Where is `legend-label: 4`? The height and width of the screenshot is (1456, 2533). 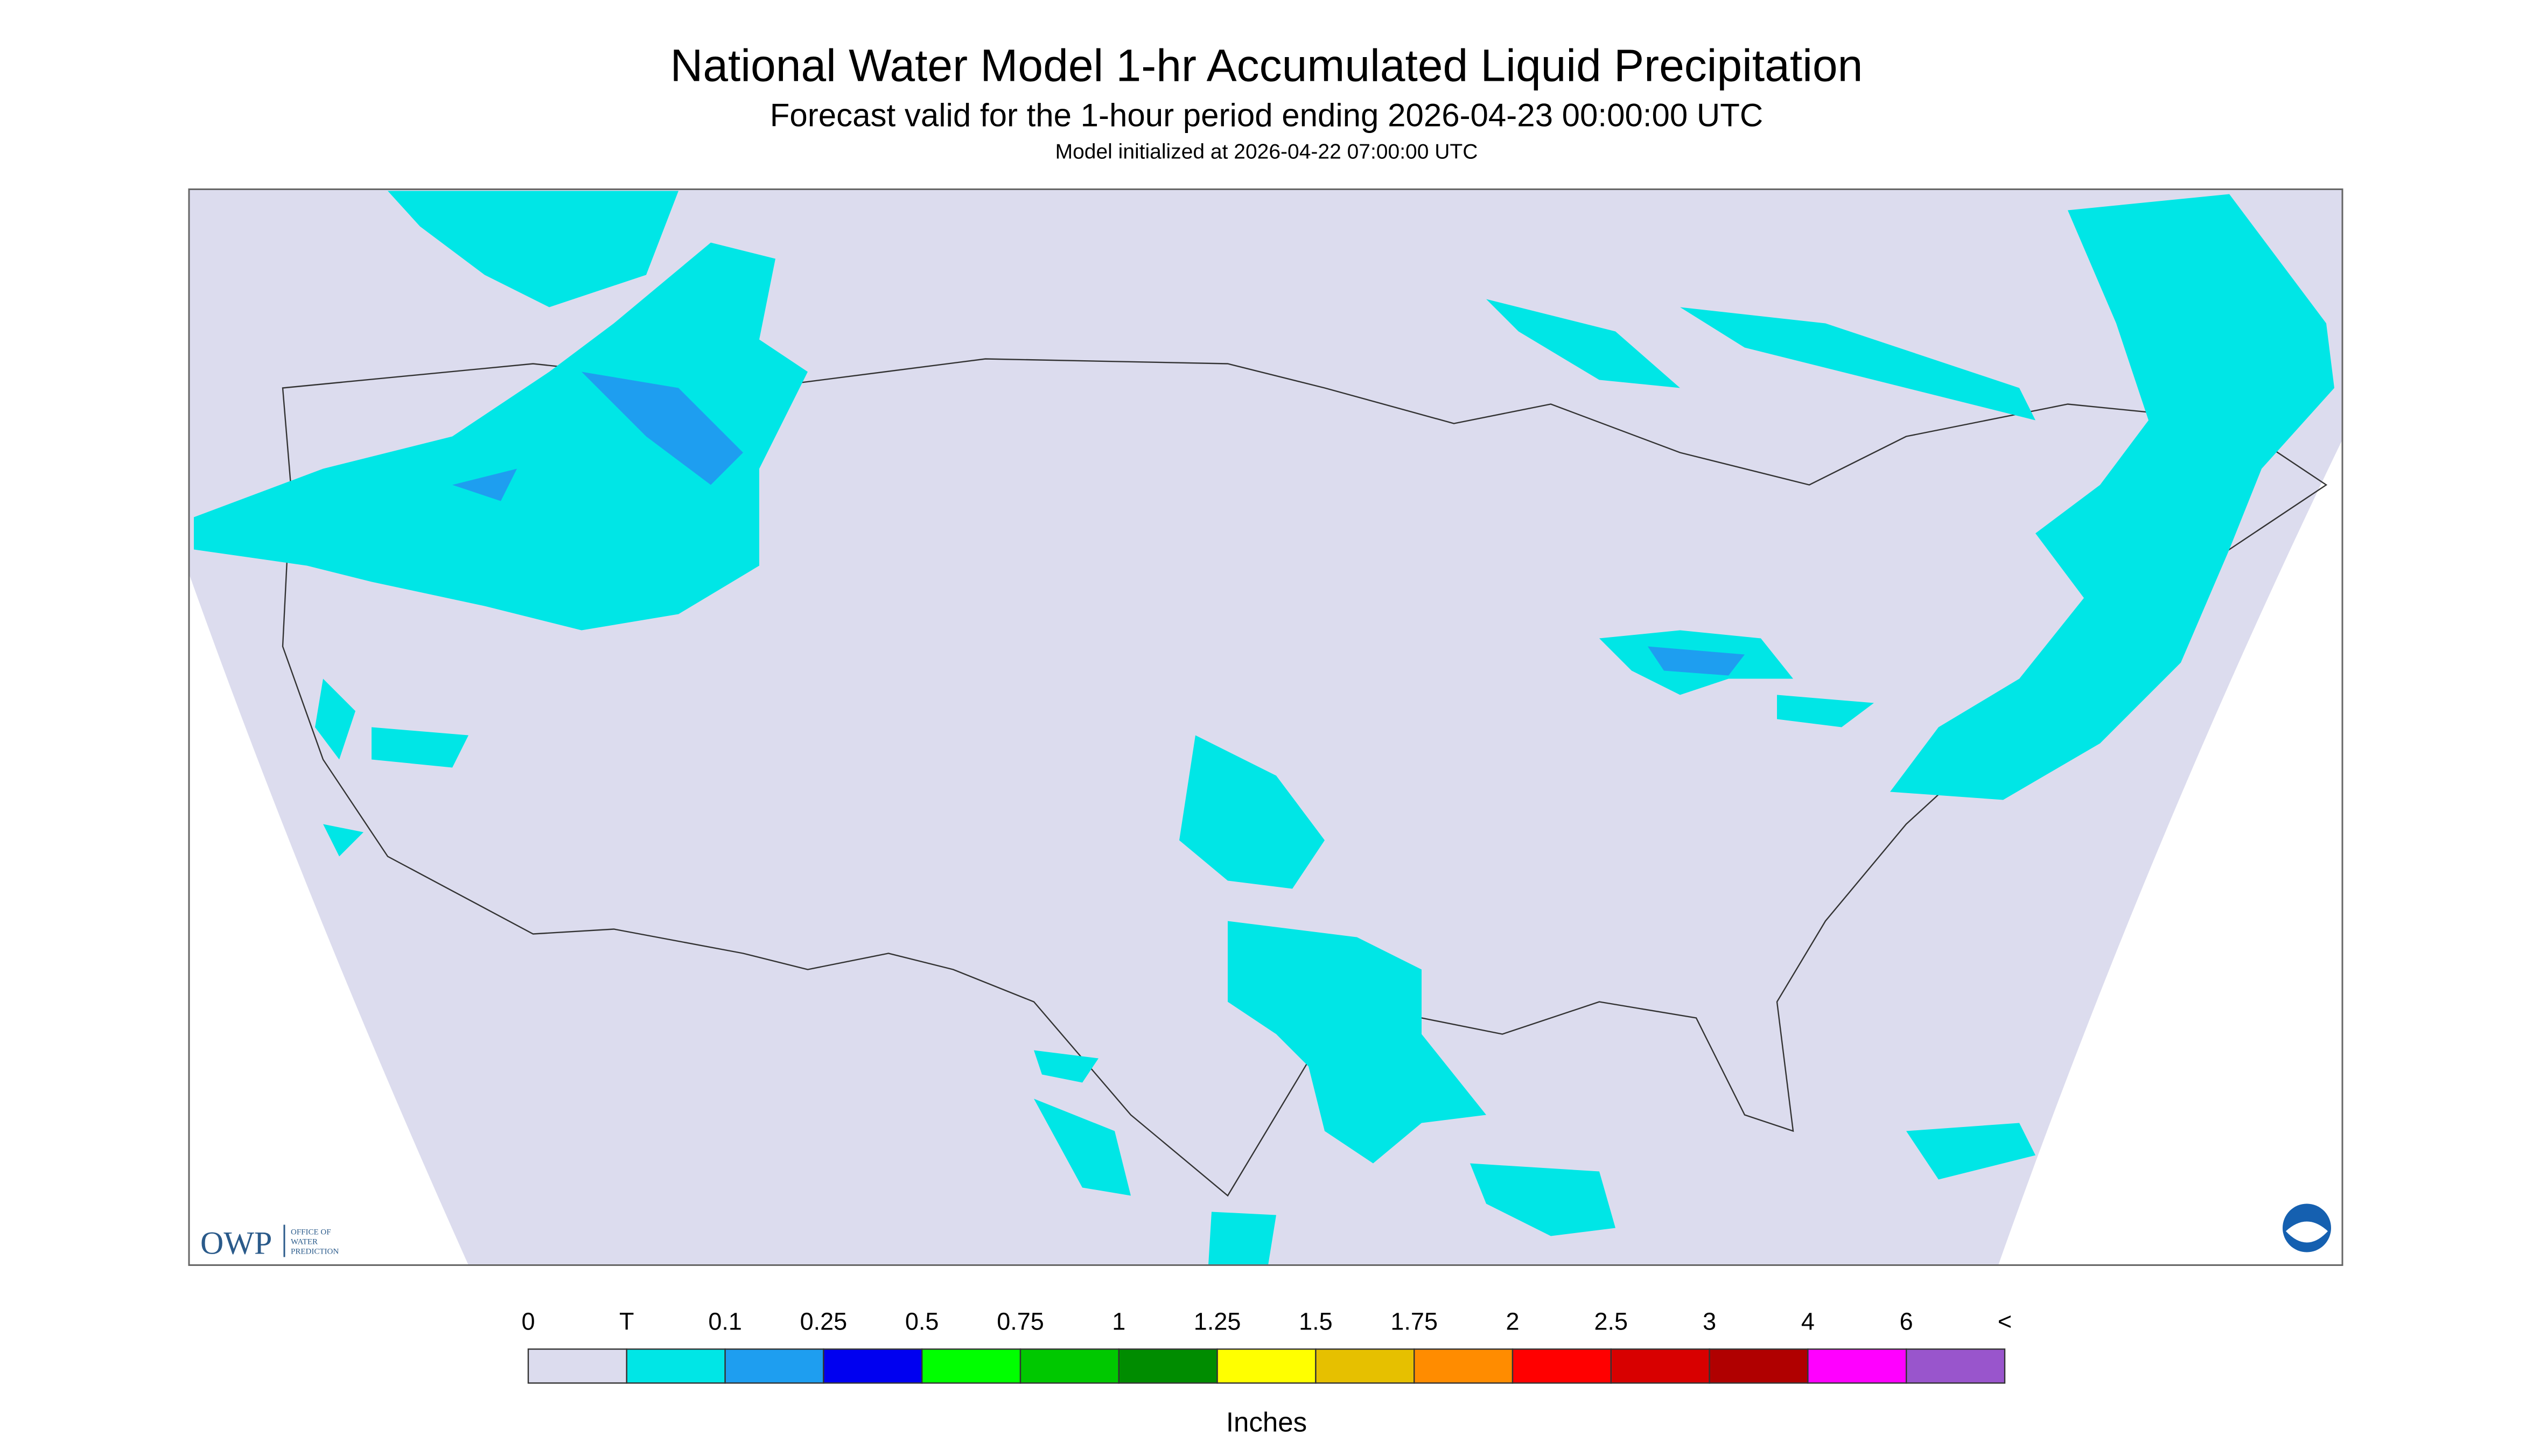 legend-label: 4 is located at coordinates (1808, 1321).